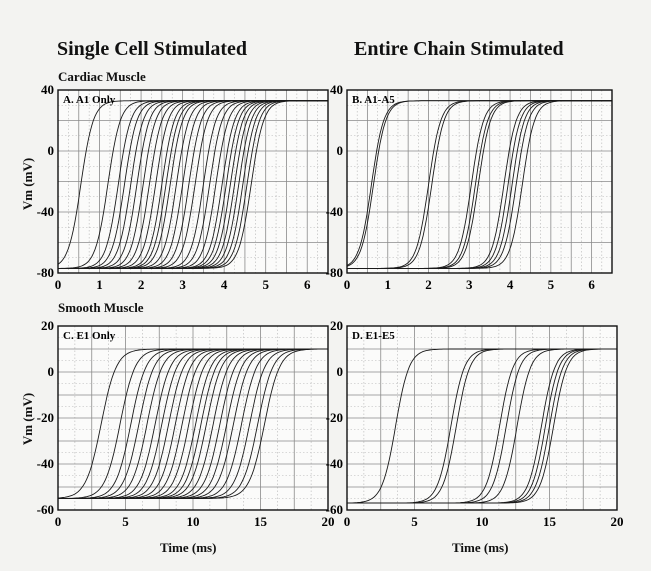 The height and width of the screenshot is (571, 651). Describe the element at coordinates (414, 521) in the screenshot. I see `panel-d-xtick-label: 5` at that location.